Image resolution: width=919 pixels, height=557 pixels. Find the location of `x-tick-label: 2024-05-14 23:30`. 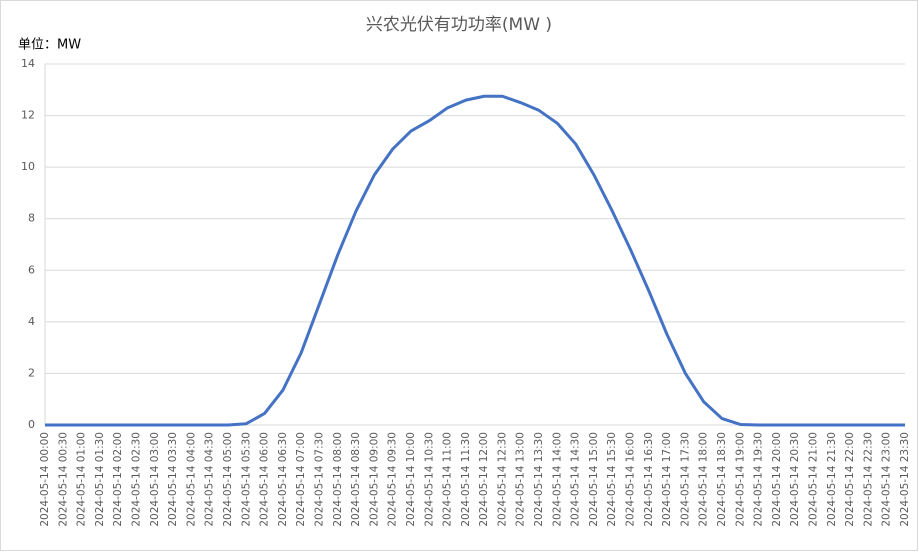

x-tick-label: 2024-05-14 23:30 is located at coordinates (905, 479).